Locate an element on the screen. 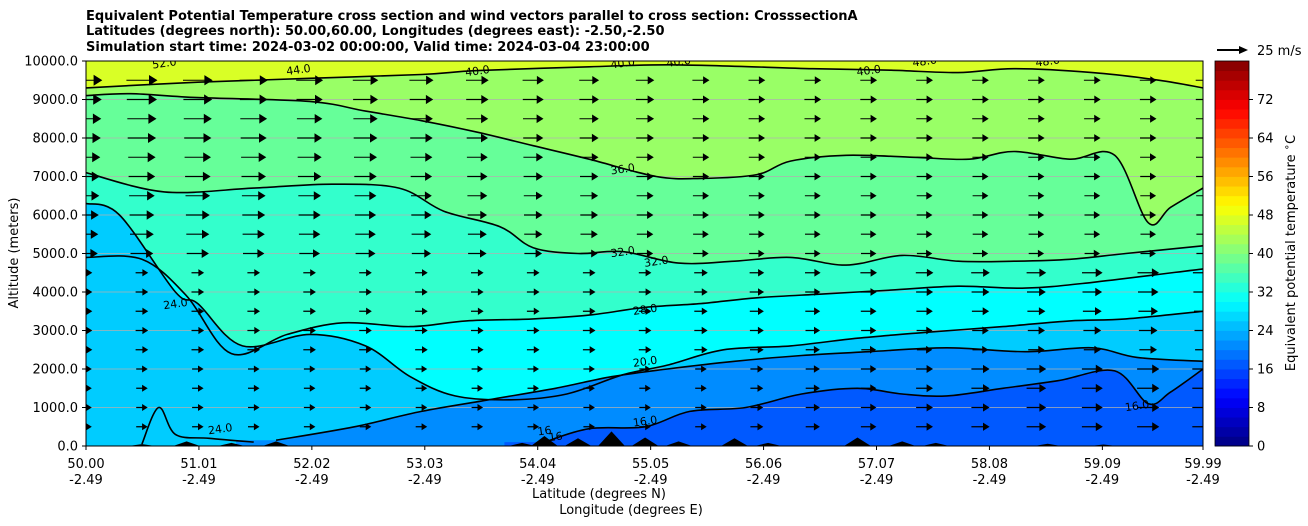 This screenshot has height=526, width=1308. contour-label: 32.0 is located at coordinates (623, 252).